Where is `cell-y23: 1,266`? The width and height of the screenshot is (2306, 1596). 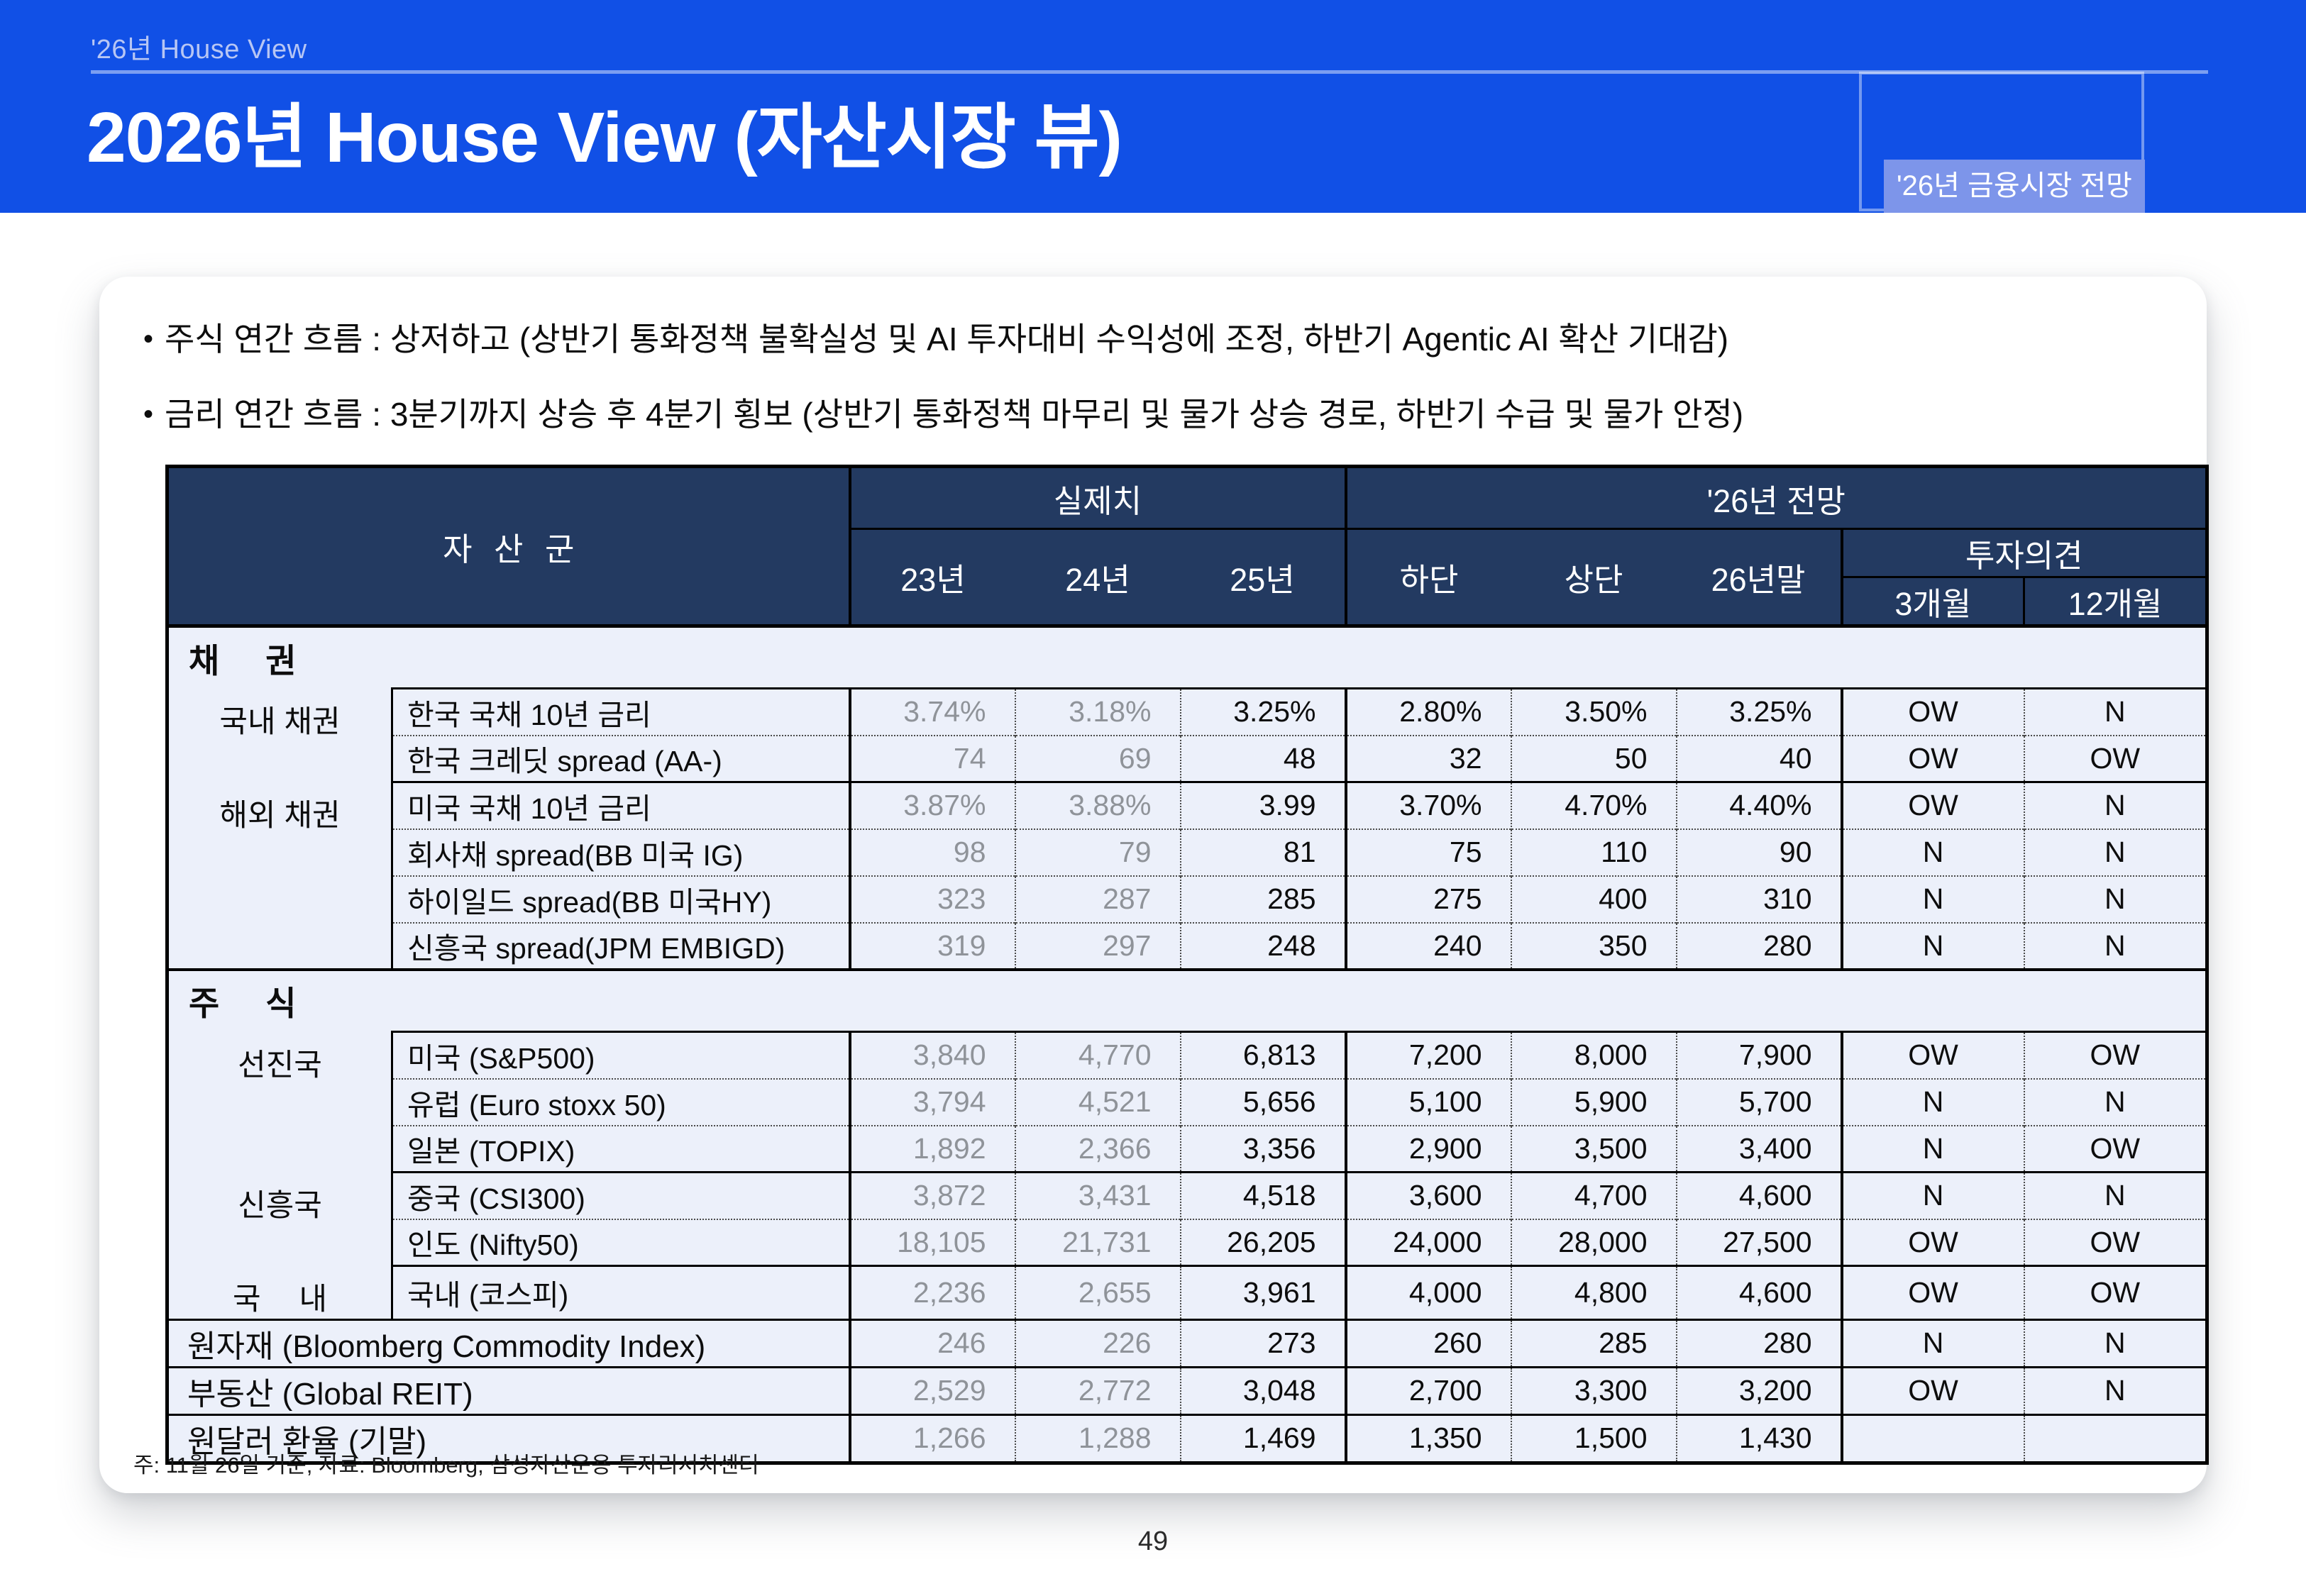
cell-y23: 1,266 is located at coordinates (931, 1438).